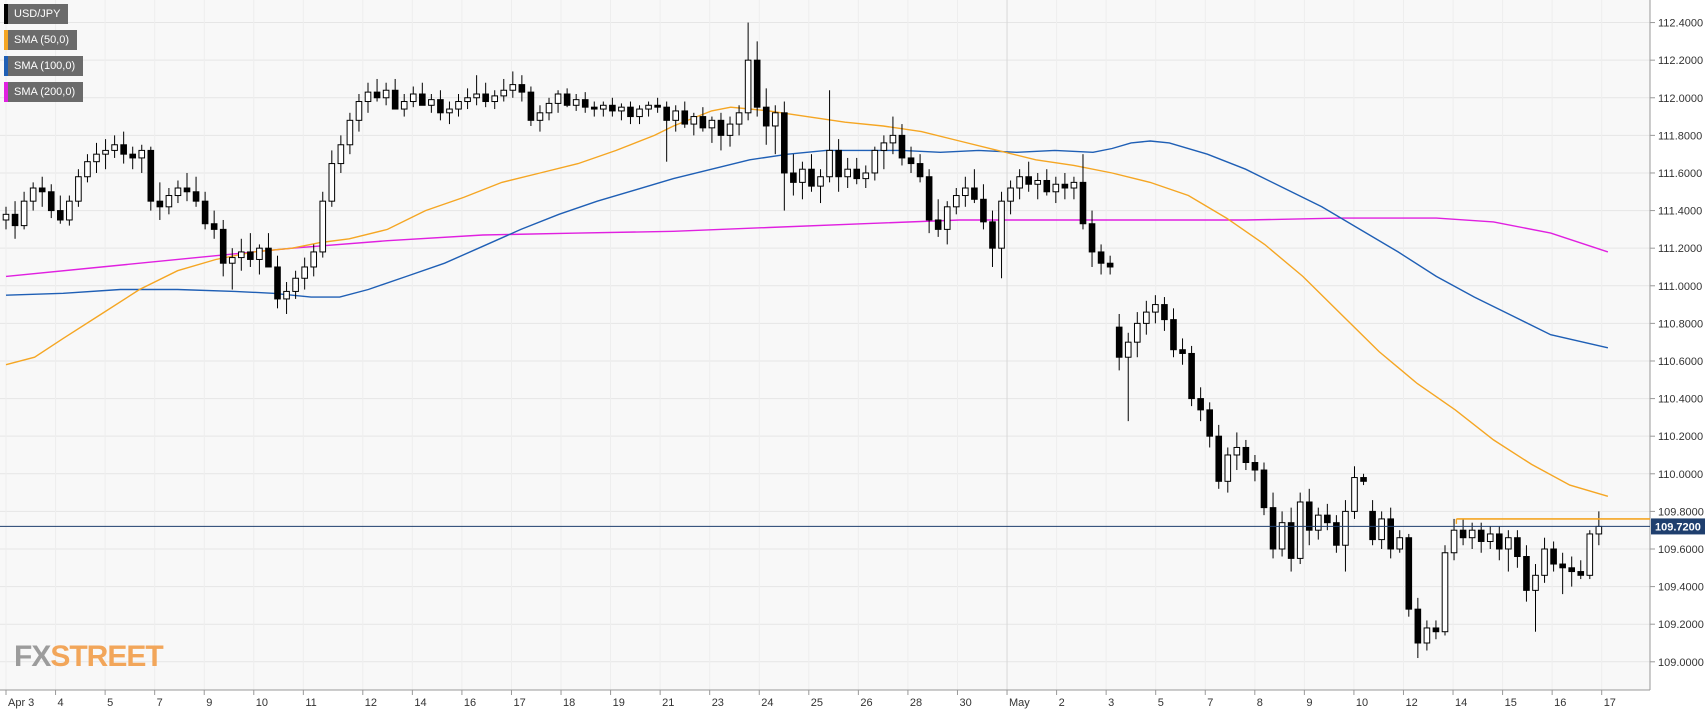 The height and width of the screenshot is (712, 1707). What do you see at coordinates (44, 66) in the screenshot?
I see `legend-item-sma100: SMA (100,0)` at bounding box center [44, 66].